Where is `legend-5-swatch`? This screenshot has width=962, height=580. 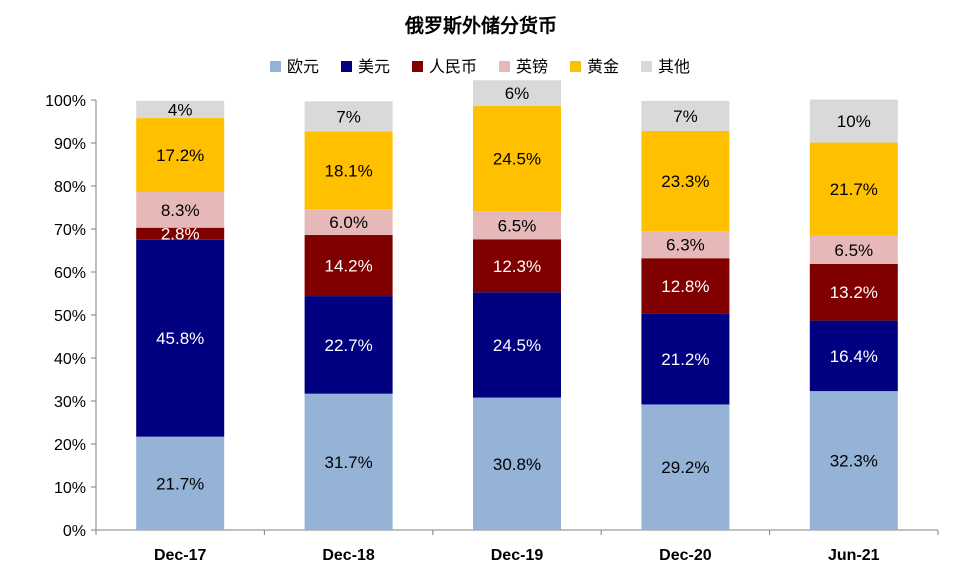
legend-5-swatch is located at coordinates (646, 66).